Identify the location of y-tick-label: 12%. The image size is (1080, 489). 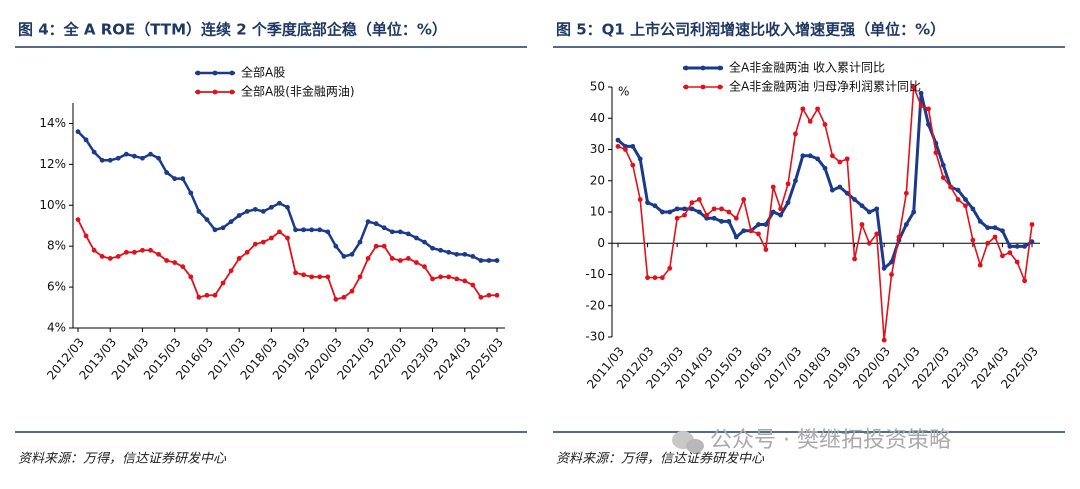
(52, 164).